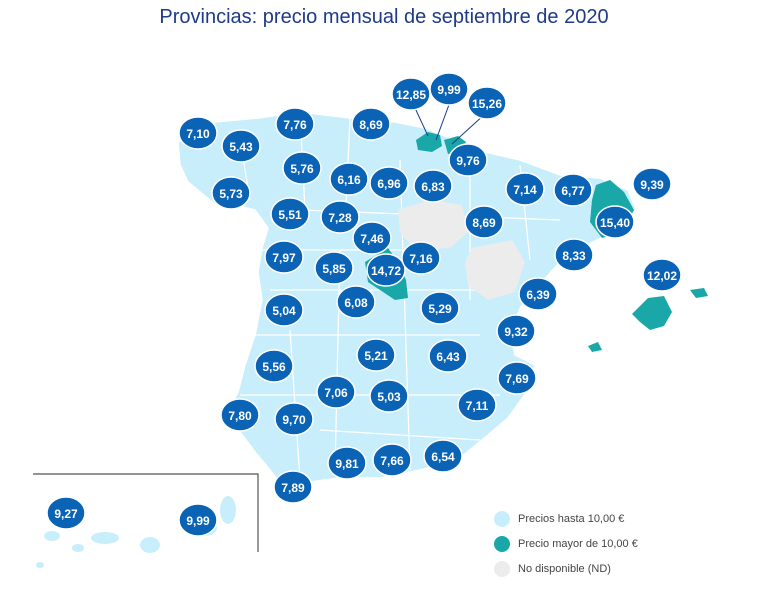 This screenshot has height=594, width=768. I want to click on price-bubble-label: 15,40, so click(615, 223).